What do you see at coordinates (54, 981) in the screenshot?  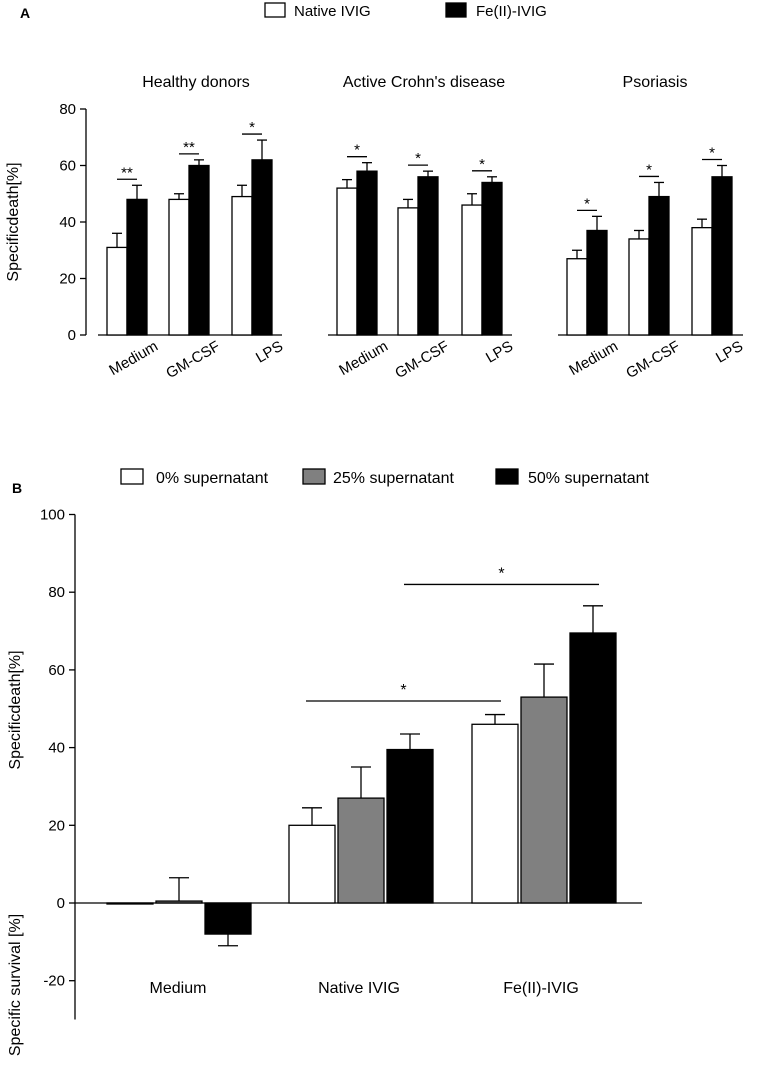 I see `y-tick-label: -20` at bounding box center [54, 981].